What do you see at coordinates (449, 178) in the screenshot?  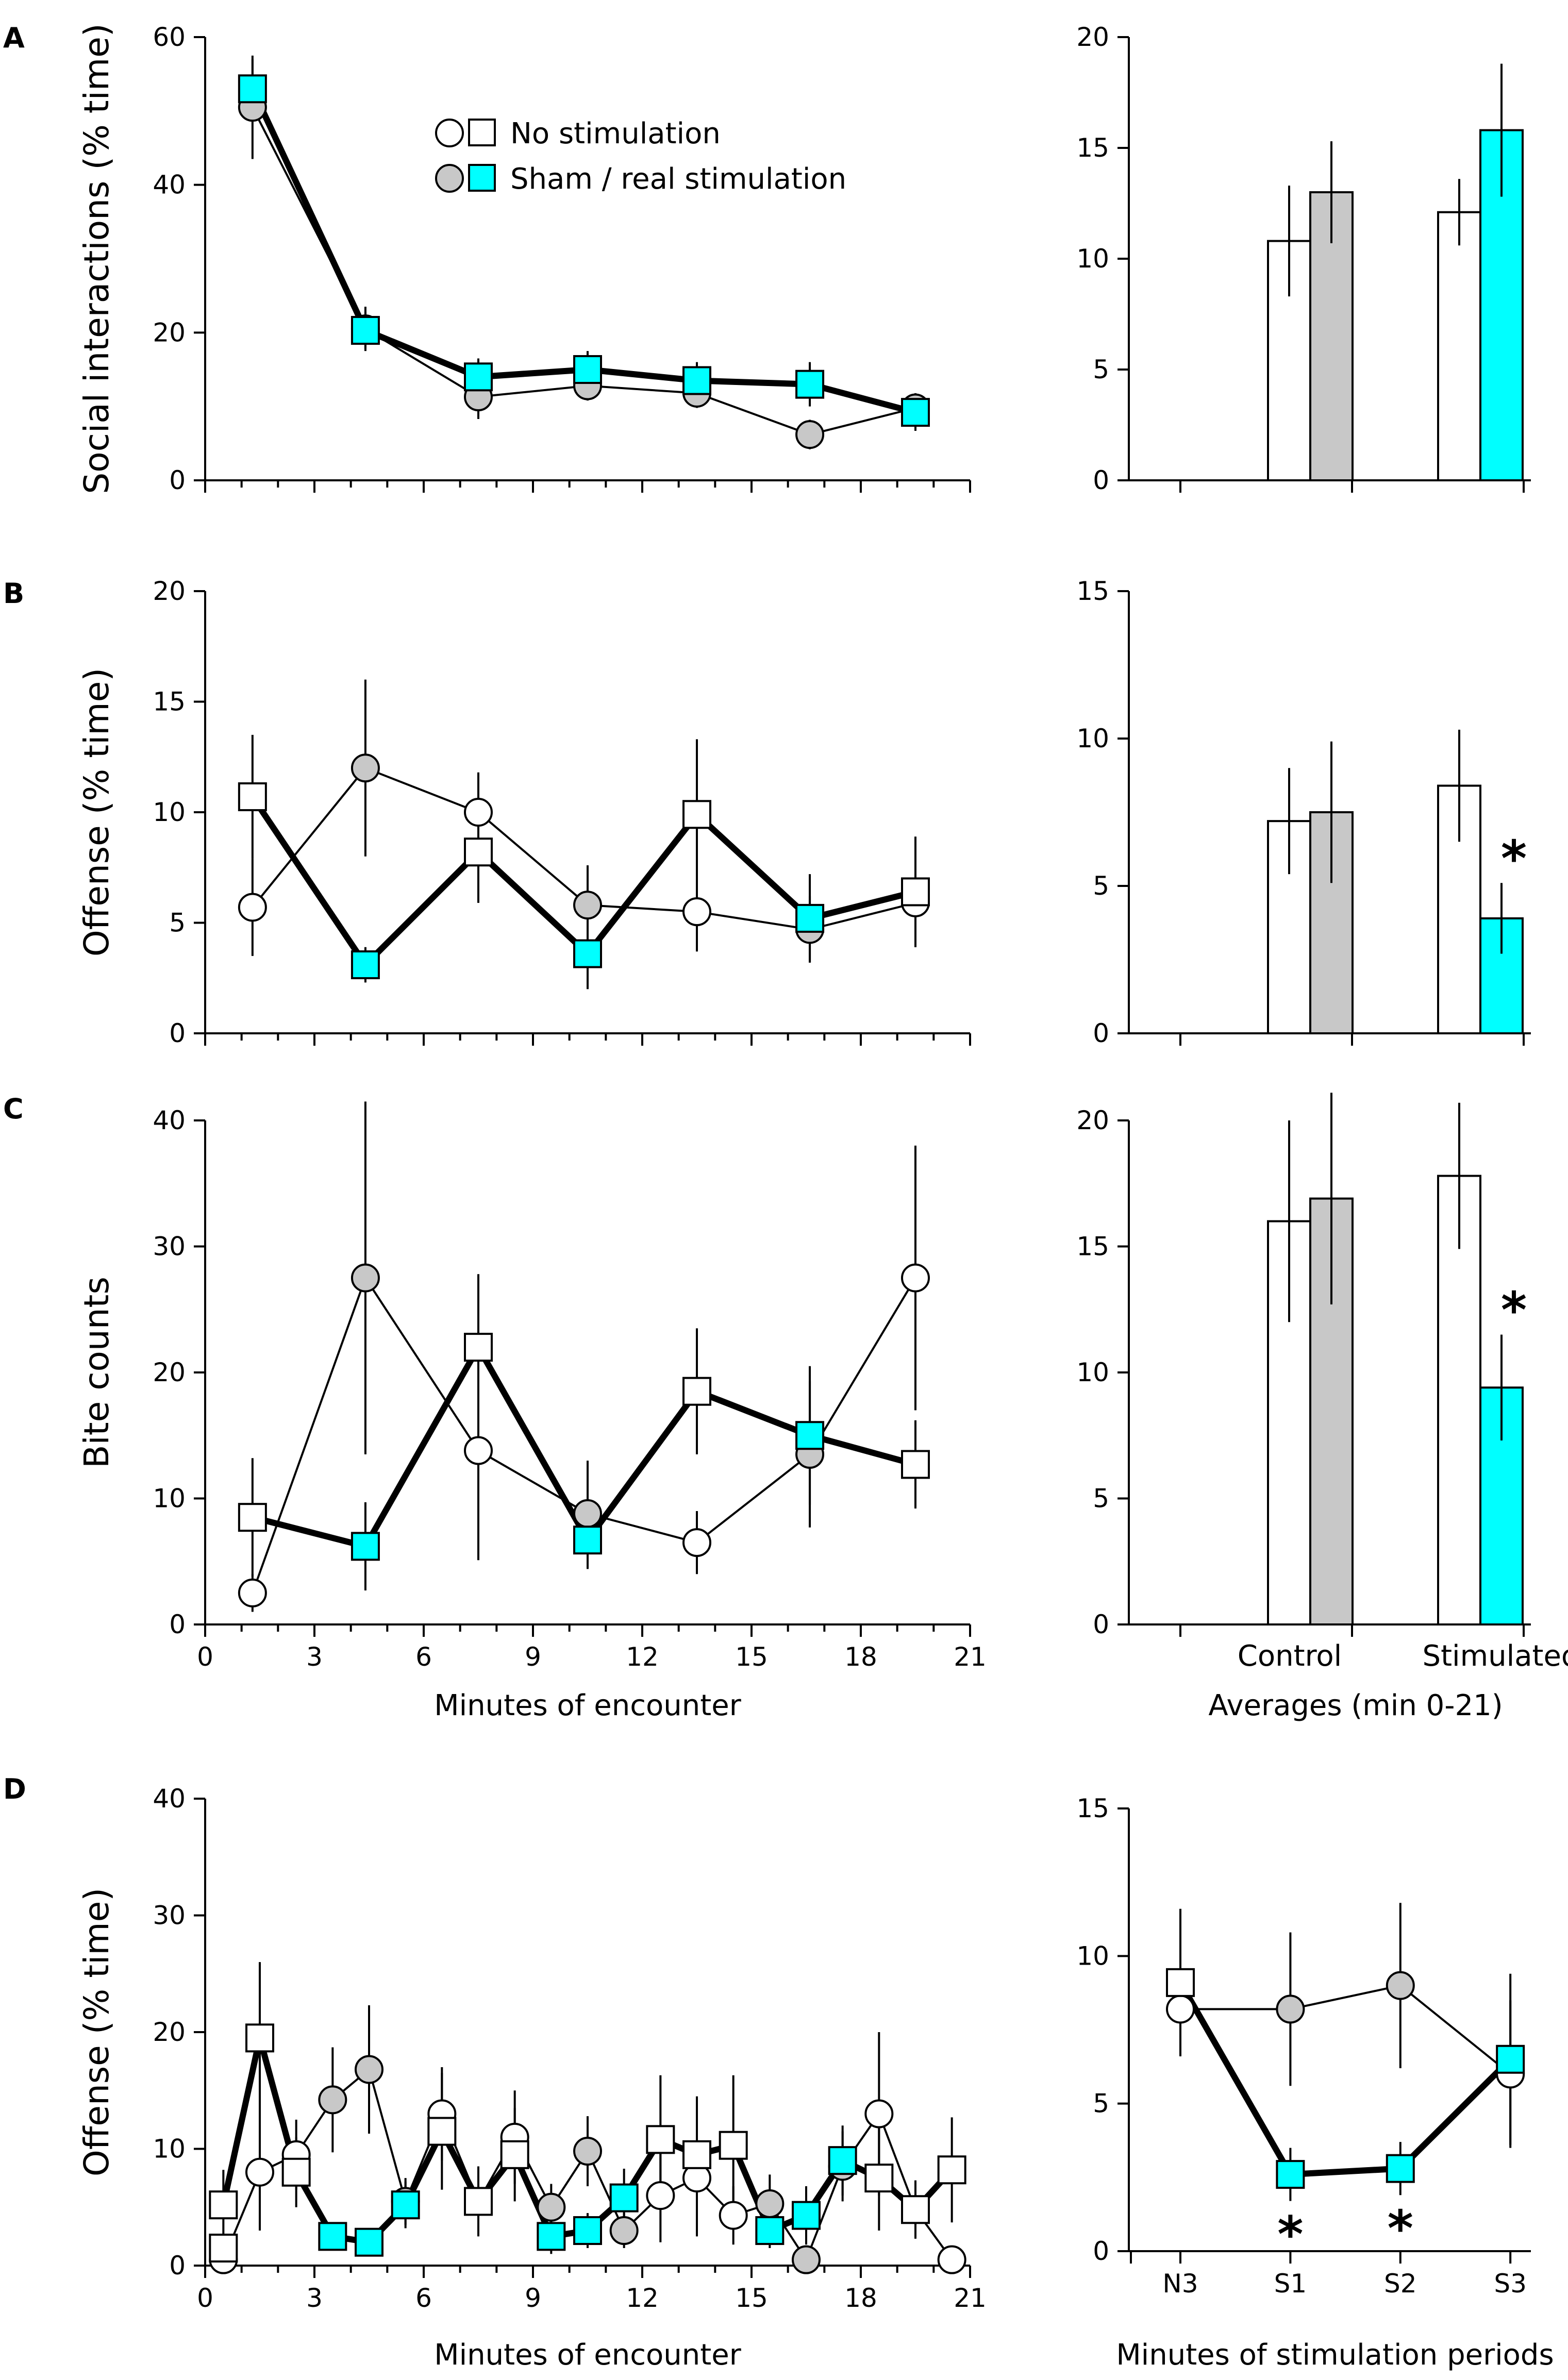 I see `legend-circle-sham` at bounding box center [449, 178].